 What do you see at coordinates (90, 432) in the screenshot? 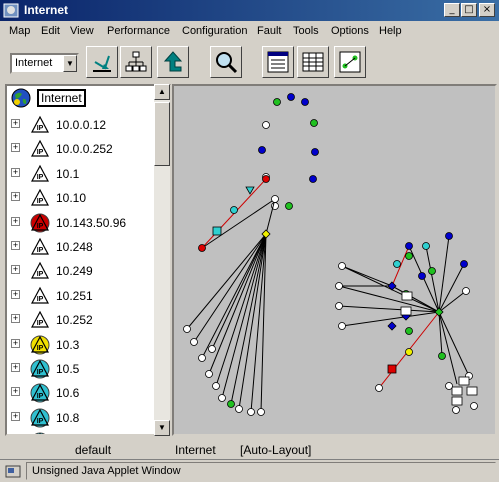
I see `tree-item: +IP` at bounding box center [90, 432].